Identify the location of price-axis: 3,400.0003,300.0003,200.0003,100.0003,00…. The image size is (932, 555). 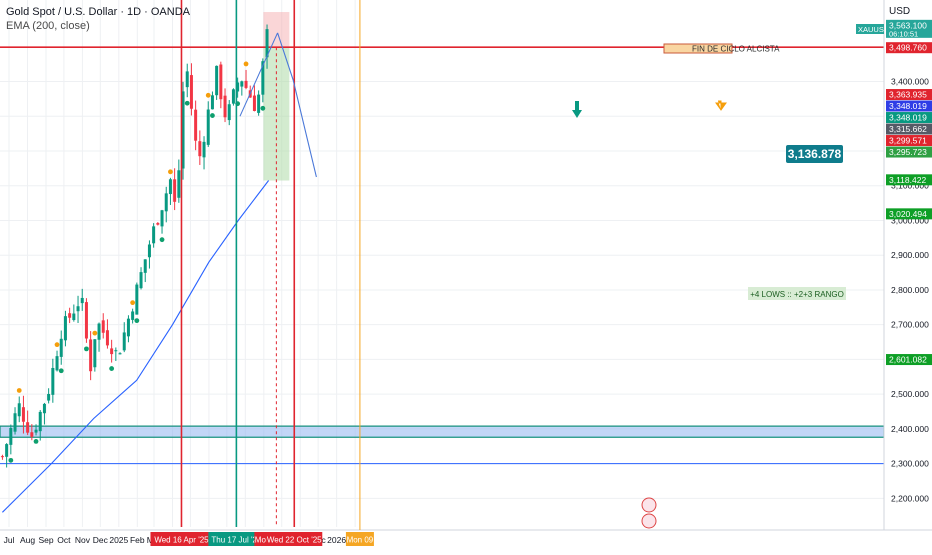
(894, 275).